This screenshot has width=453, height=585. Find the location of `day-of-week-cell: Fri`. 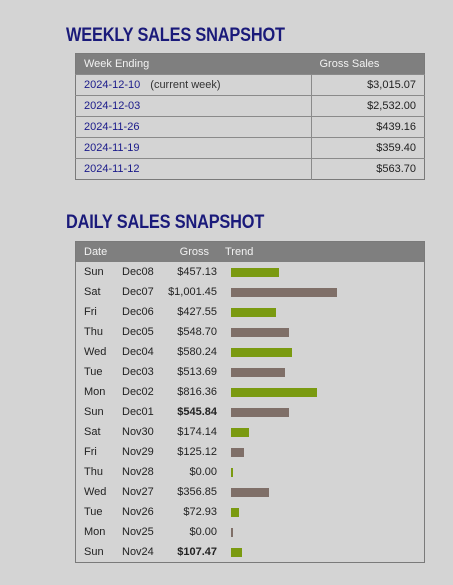

day-of-week-cell: Fri is located at coordinates (90, 452).